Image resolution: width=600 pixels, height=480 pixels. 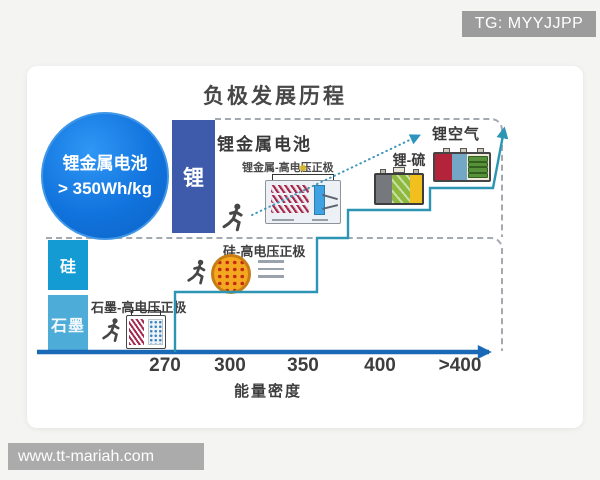 I want to click on particle-label-bars, so click(x=271, y=269).